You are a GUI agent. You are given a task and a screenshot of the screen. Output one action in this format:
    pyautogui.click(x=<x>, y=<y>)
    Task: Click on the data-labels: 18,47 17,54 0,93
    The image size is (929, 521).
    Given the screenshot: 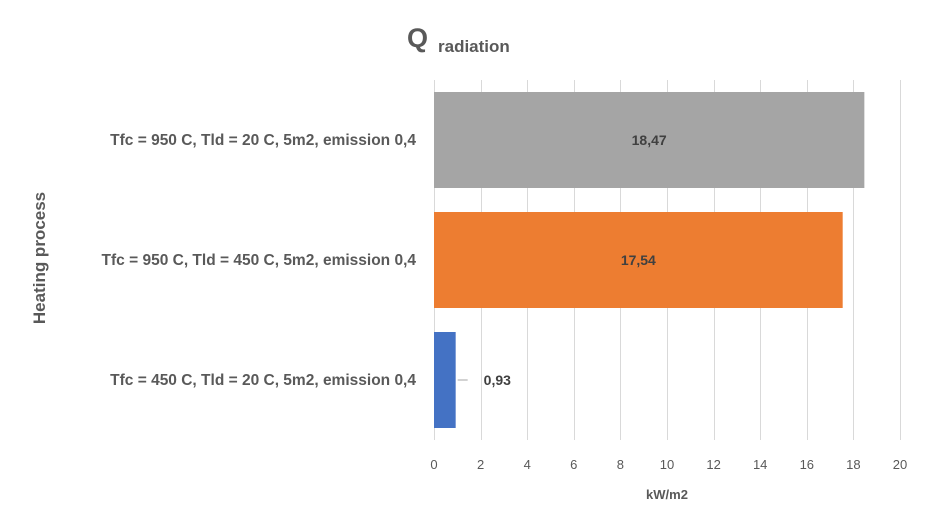 What is the action you would take?
    pyautogui.click(x=562, y=260)
    